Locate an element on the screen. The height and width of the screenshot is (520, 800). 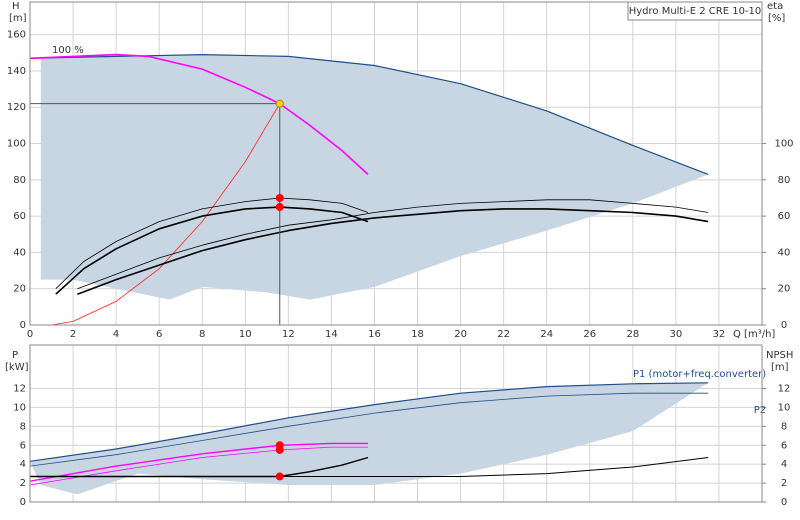
y-tick-label: 6 is located at coordinates (23, 445).